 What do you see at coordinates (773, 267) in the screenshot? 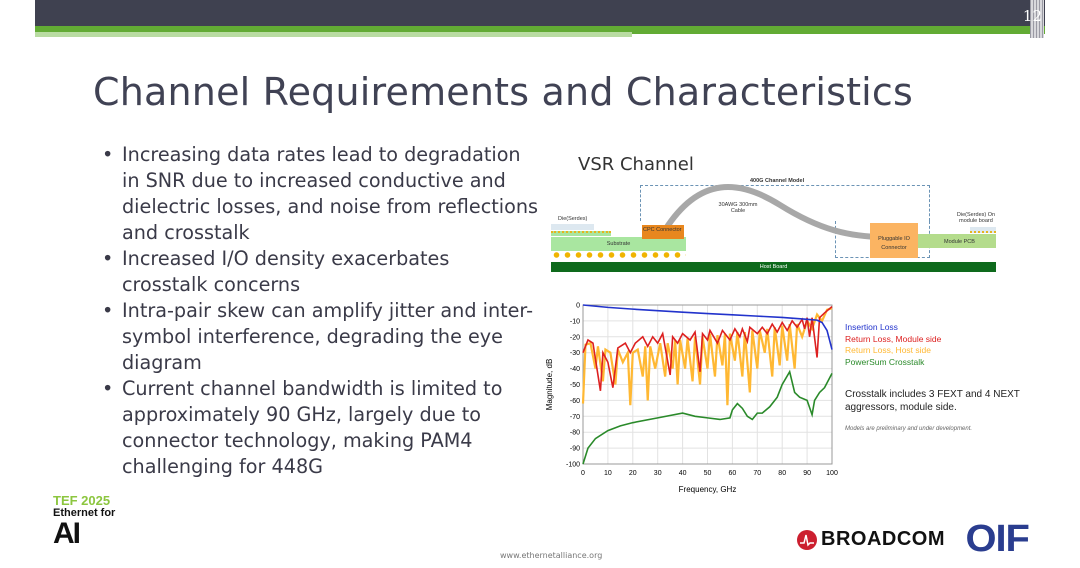
I see `host-board: Host Board` at bounding box center [773, 267].